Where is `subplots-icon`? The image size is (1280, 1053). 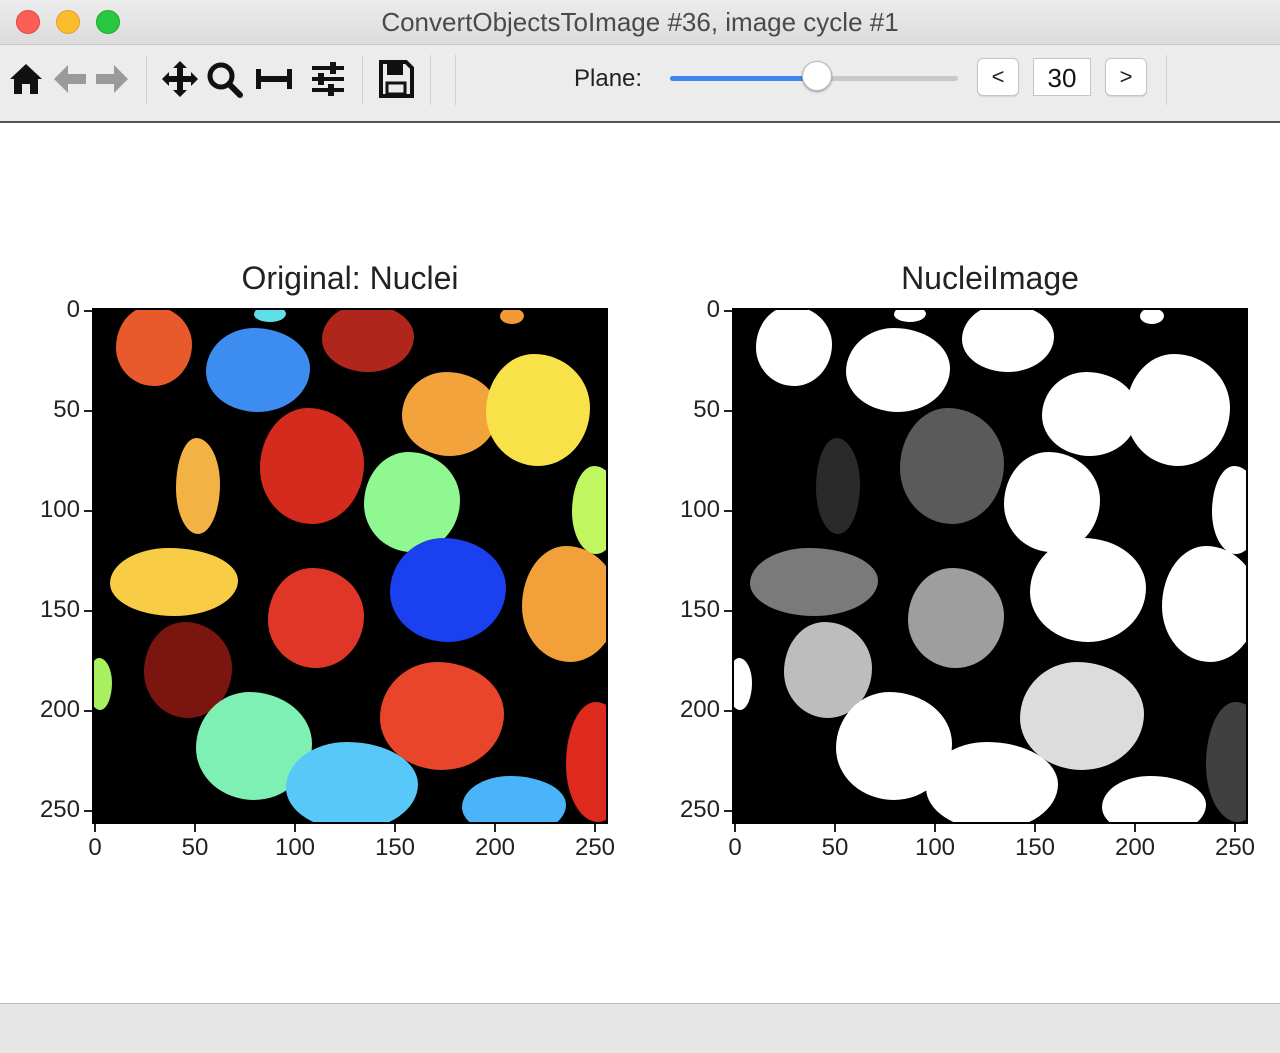
subplots-icon is located at coordinates (274, 79).